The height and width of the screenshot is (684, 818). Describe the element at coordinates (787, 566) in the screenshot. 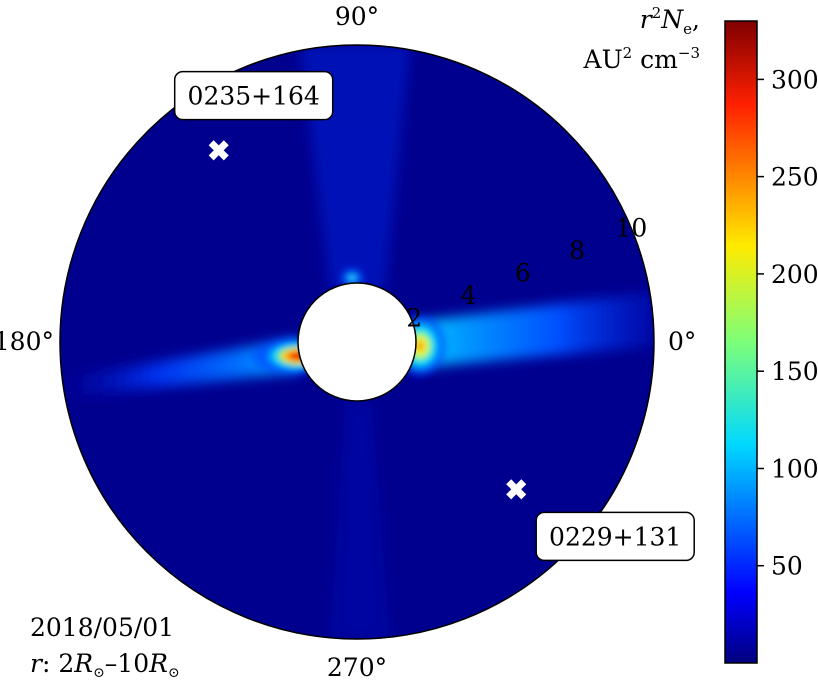

I see `colorbar-tick-label: 50` at that location.